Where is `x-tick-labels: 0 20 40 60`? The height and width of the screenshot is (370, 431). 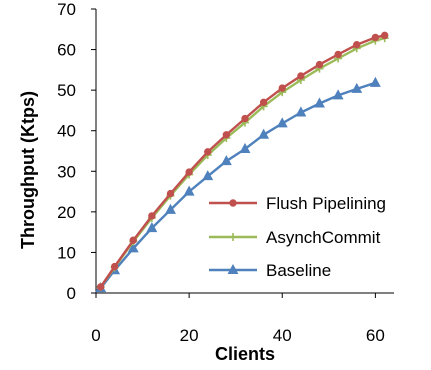
x-tick-labels: 0 20 40 60 is located at coordinates (238, 319).